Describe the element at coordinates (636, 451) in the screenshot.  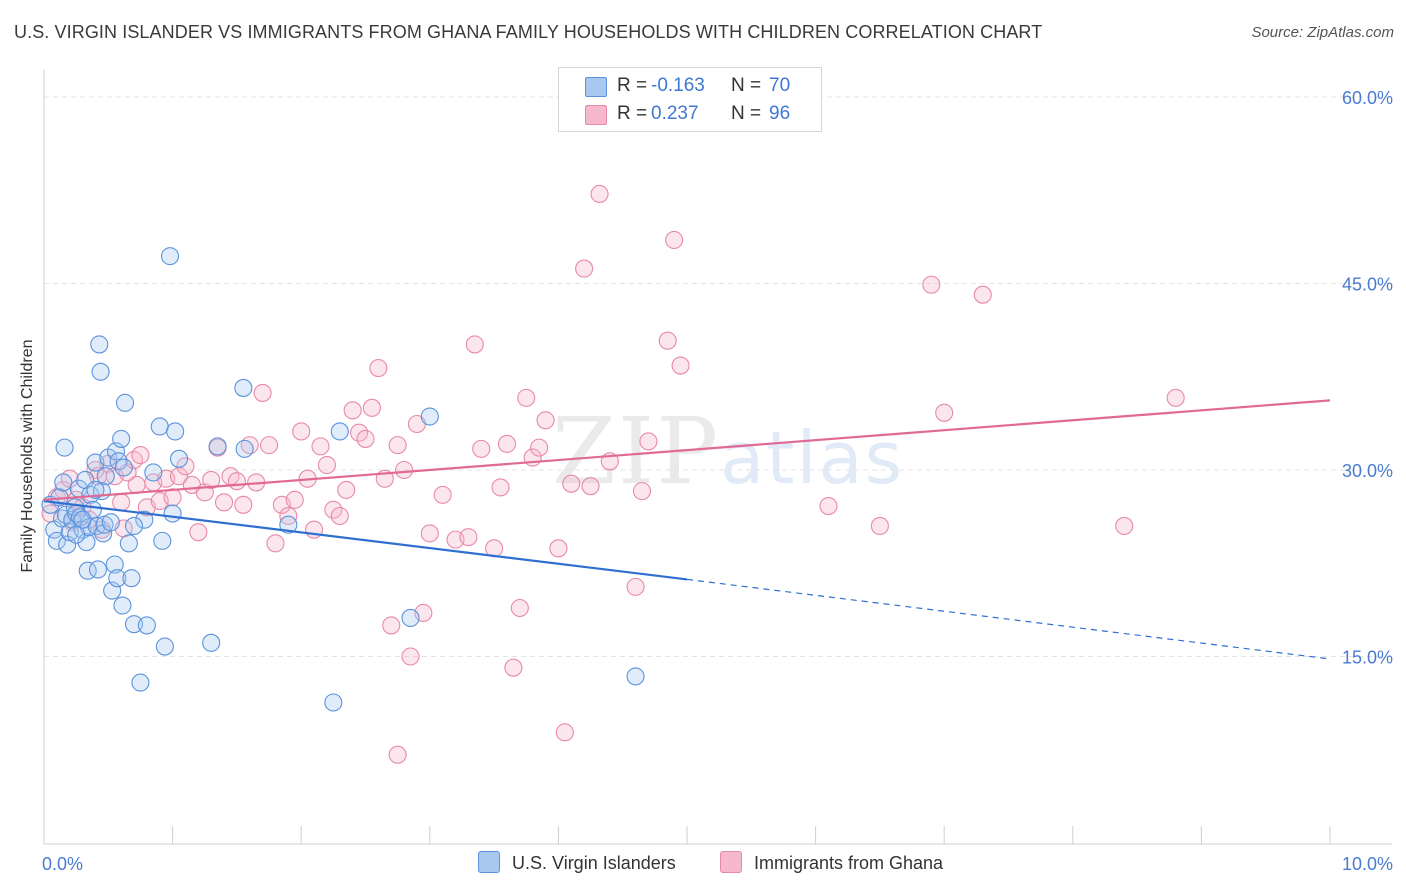
I see `watermark-zip: ZIP` at that location.